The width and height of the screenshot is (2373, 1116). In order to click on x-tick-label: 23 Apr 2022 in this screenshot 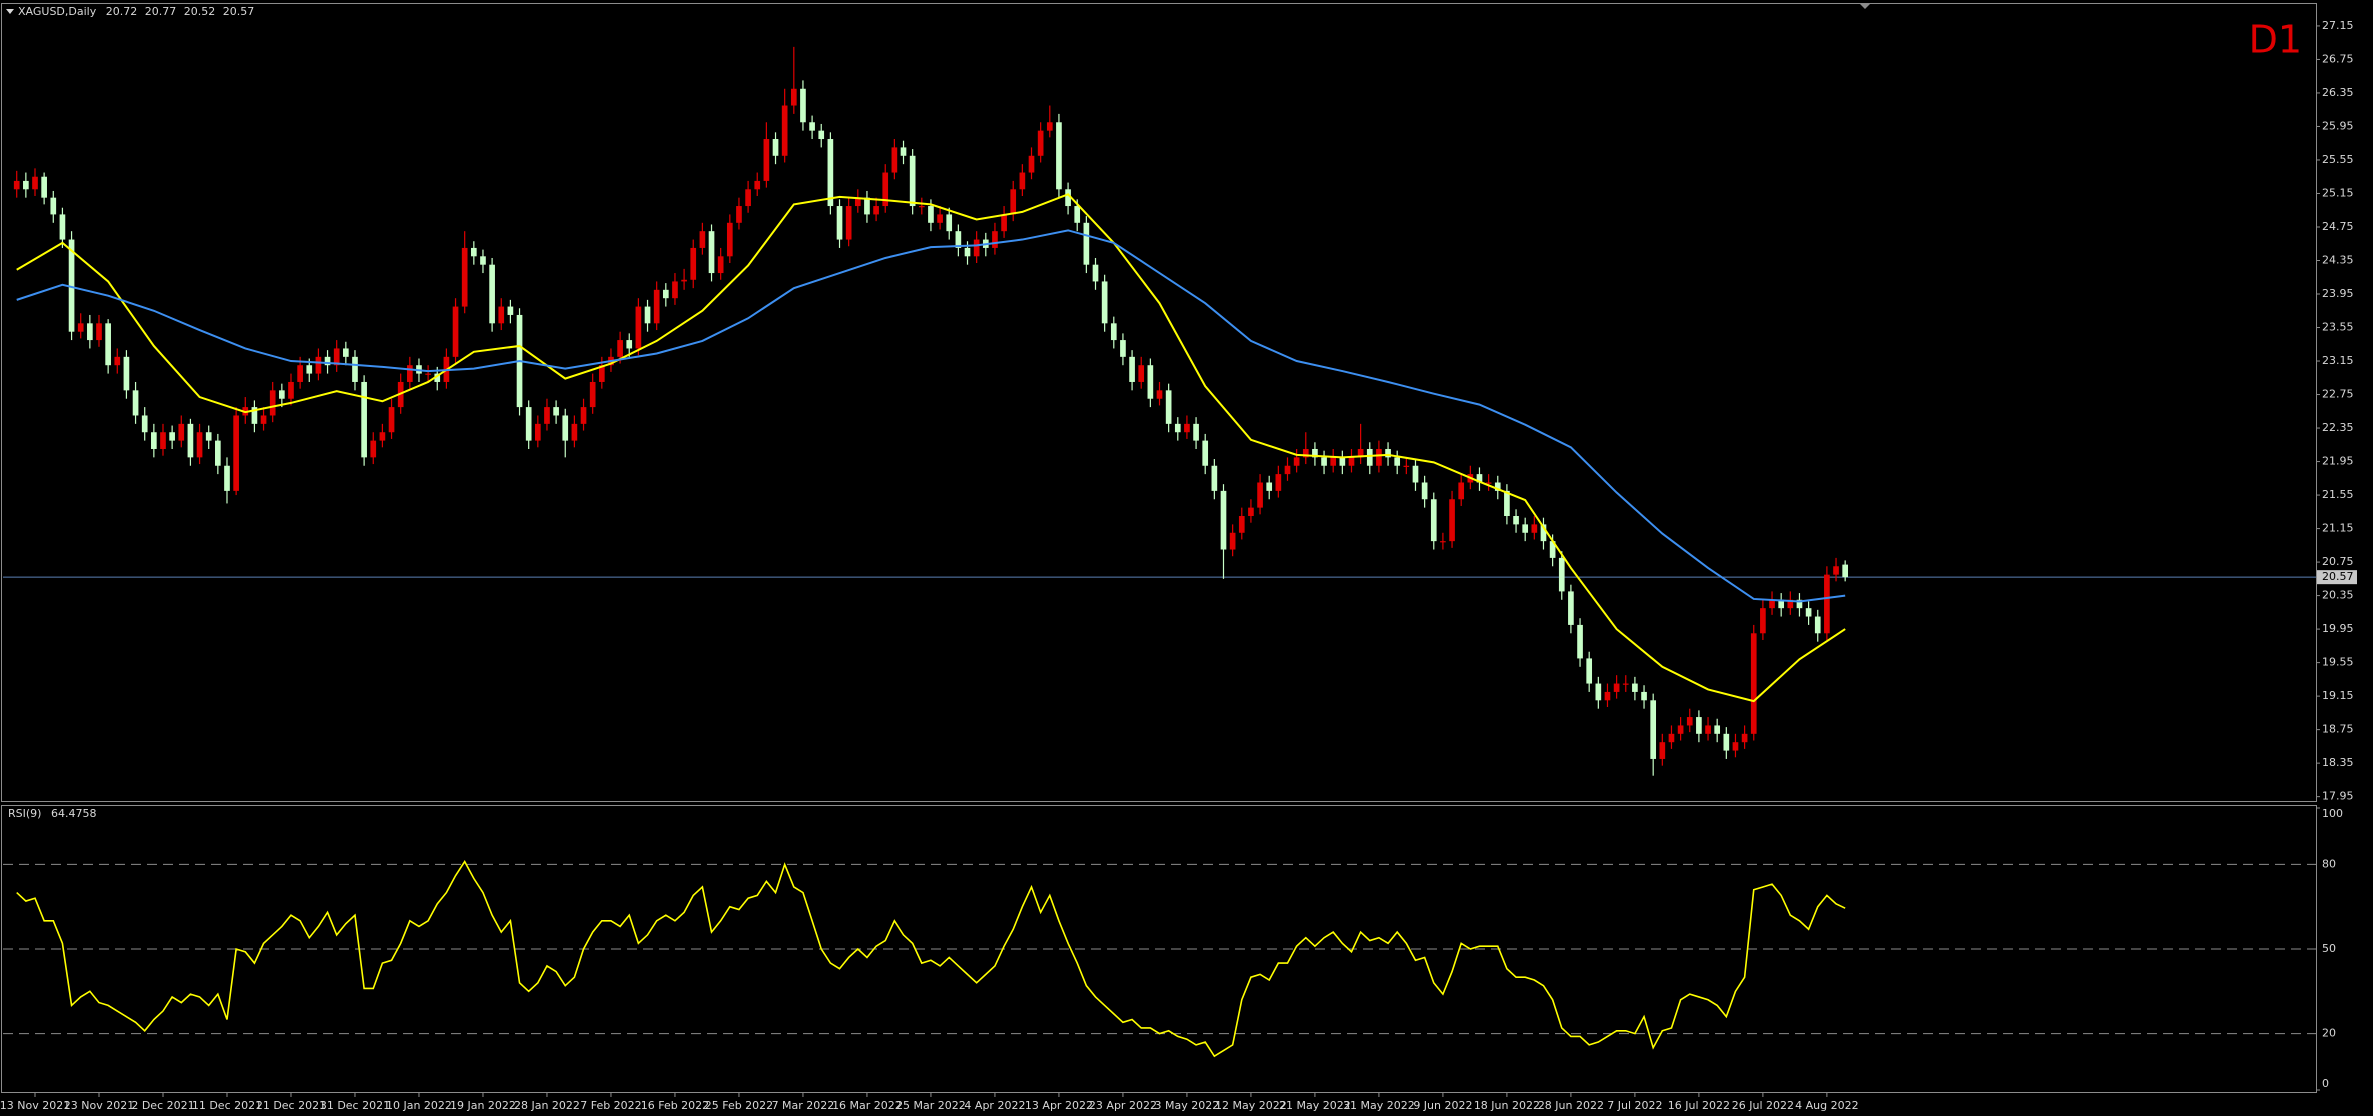, I will do `click(1123, 1105)`.